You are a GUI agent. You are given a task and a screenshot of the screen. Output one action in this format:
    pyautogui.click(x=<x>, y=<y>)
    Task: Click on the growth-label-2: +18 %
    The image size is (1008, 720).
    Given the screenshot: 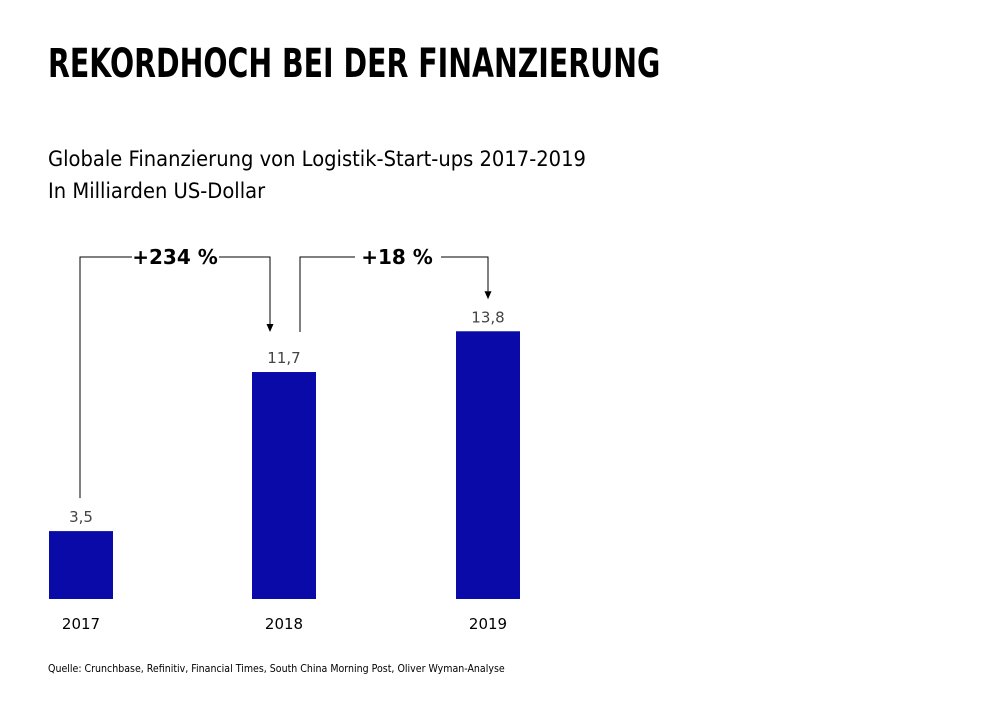 What is the action you would take?
    pyautogui.click(x=397, y=257)
    